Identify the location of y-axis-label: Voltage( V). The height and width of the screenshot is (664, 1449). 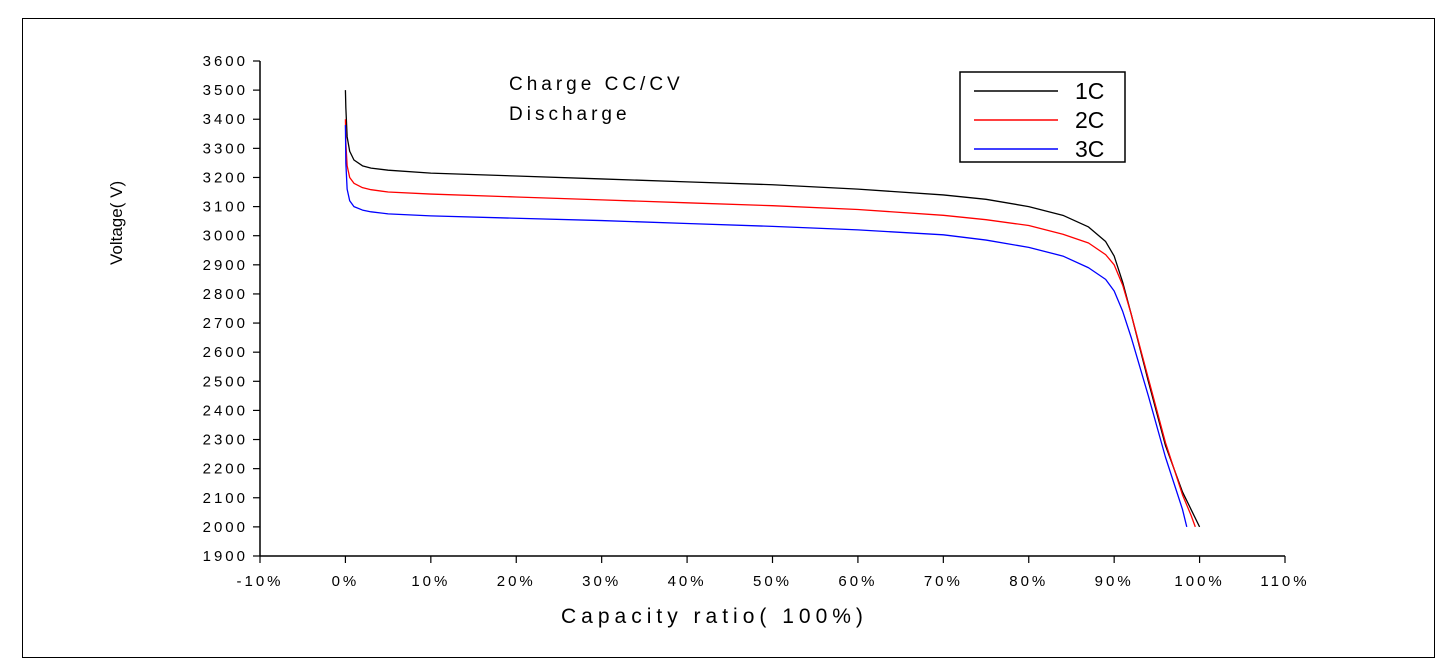
(116, 223).